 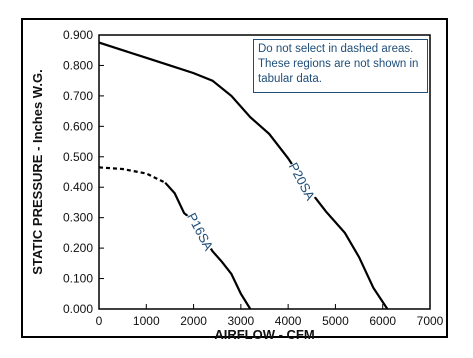 What do you see at coordinates (78, 309) in the screenshot?
I see `y-tick-label: 0.000` at bounding box center [78, 309].